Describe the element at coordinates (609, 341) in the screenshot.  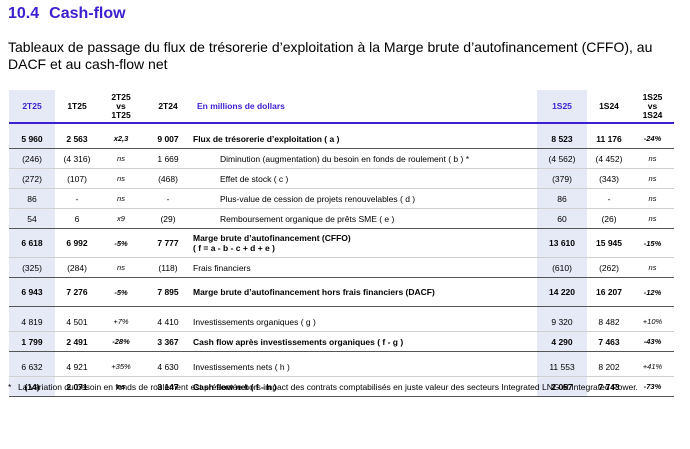
I see `cell: 7 463` at that location.